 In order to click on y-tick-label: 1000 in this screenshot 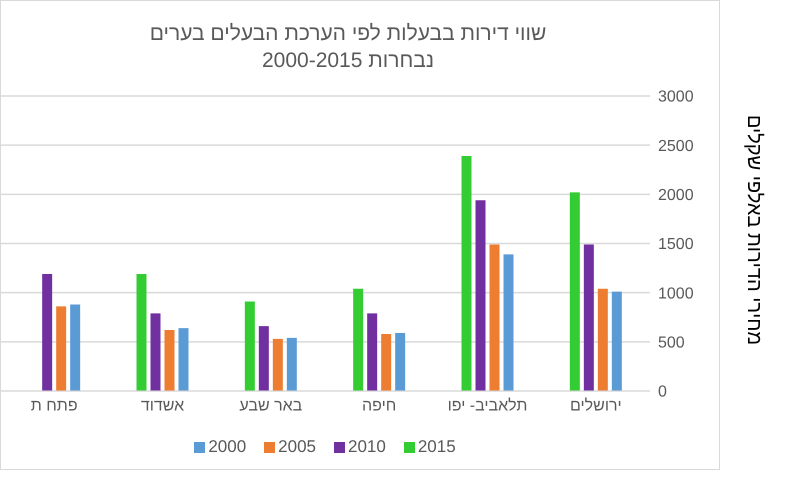, I will do `click(676, 293)`.